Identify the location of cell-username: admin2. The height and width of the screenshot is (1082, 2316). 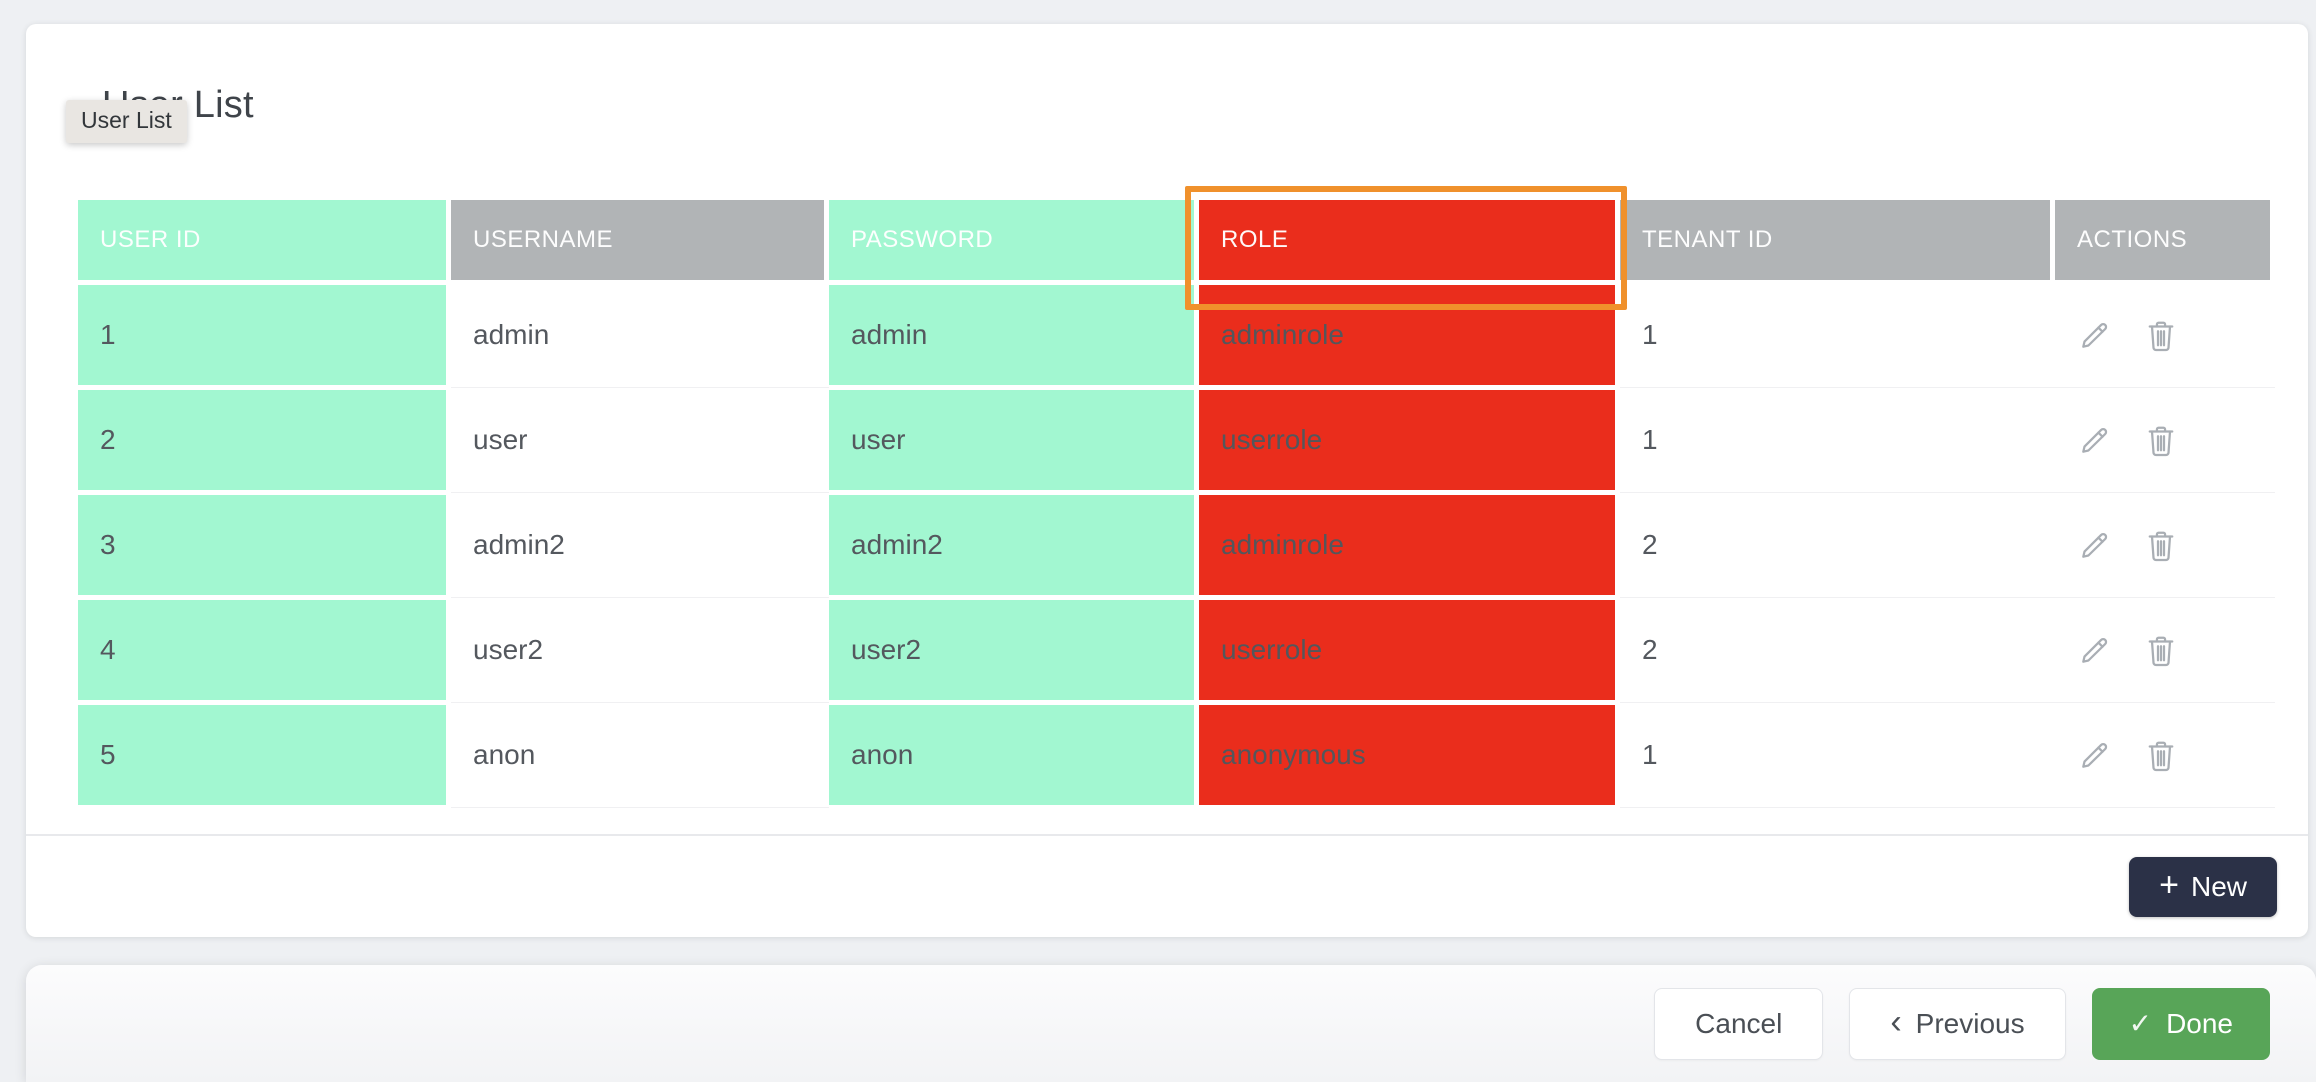
(640, 546).